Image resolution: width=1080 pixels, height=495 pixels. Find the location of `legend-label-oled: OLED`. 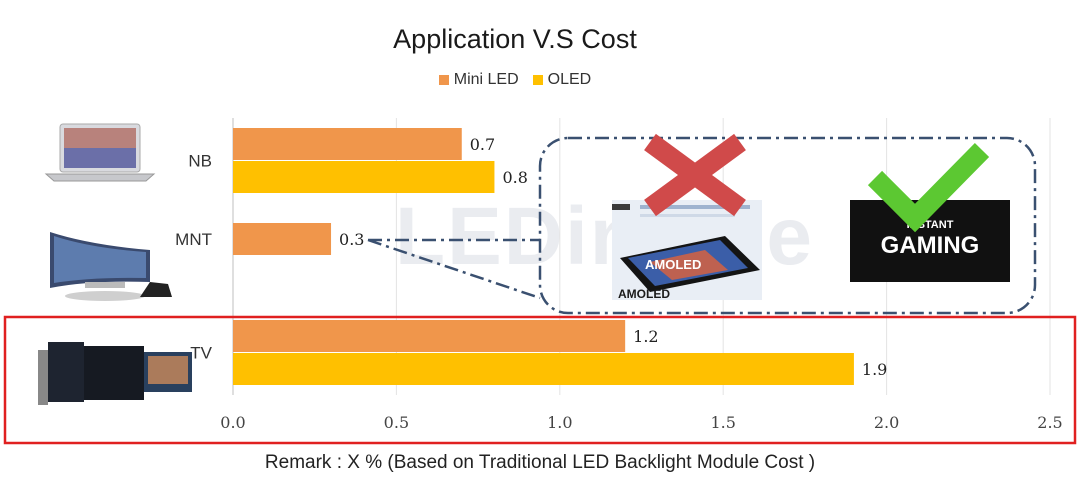

legend-label-oled: OLED is located at coordinates (569, 79).